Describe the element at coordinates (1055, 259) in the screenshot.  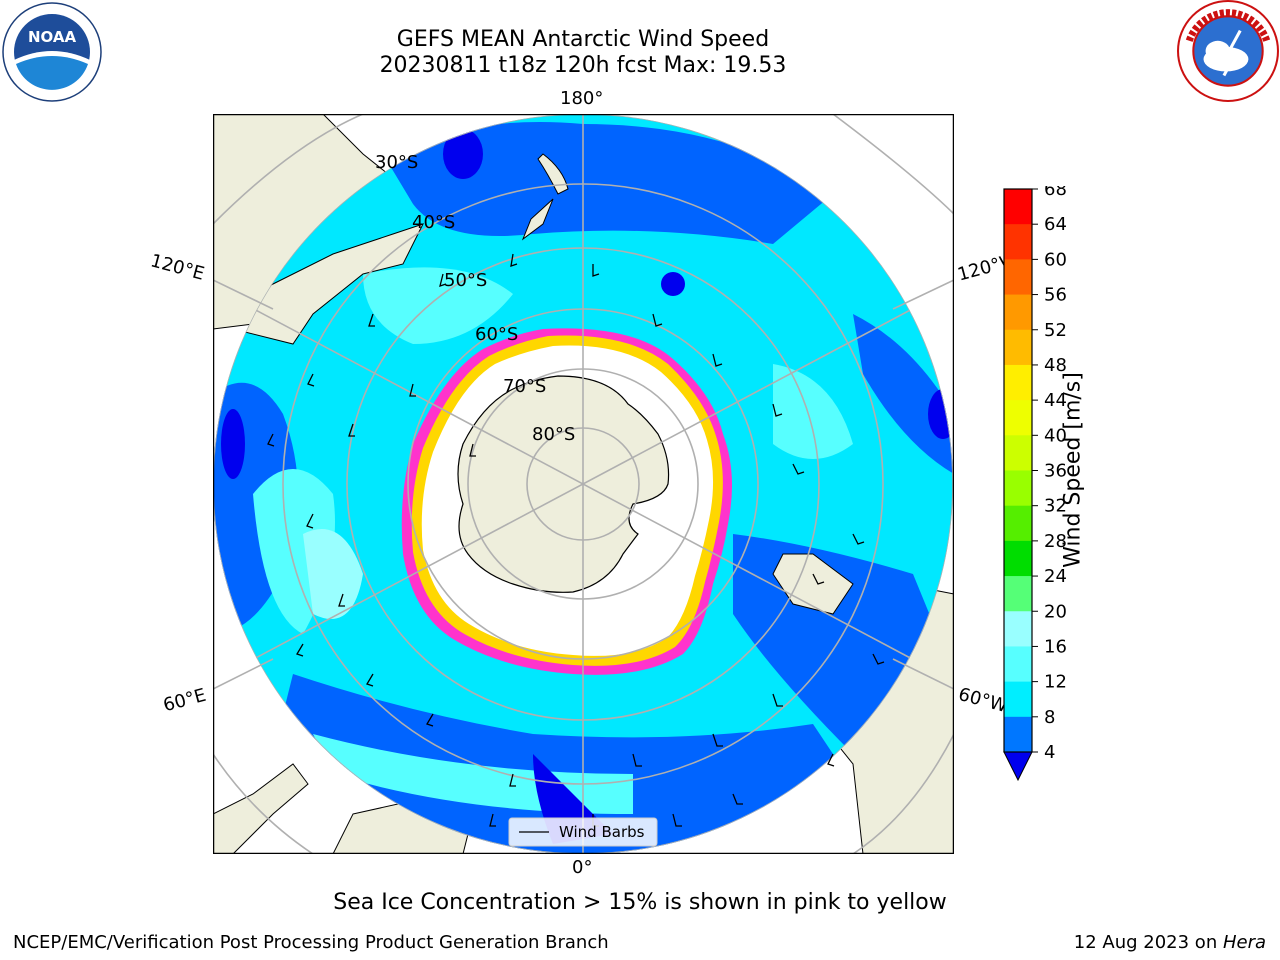
I see `colorbar-tick-label: 60` at that location.